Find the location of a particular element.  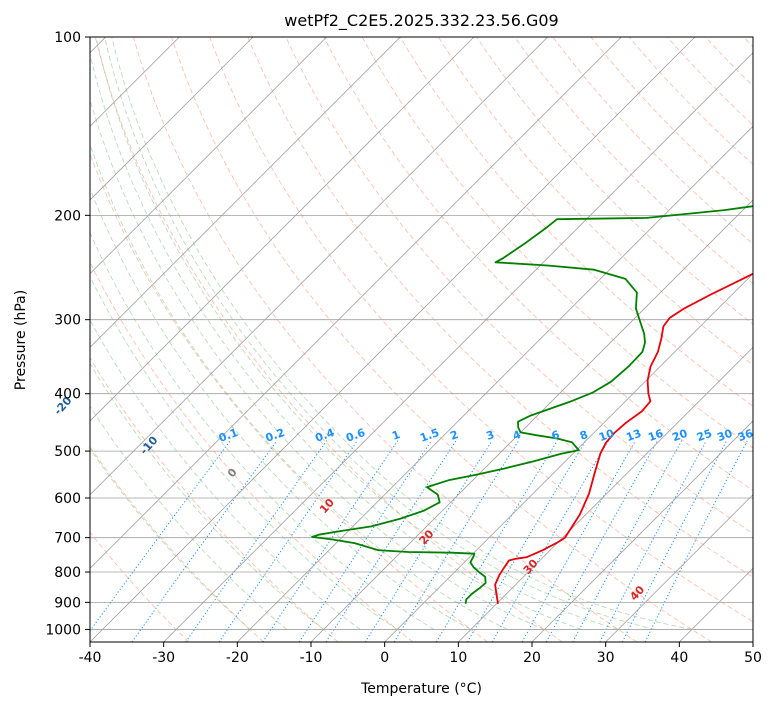

moist-adiabat-line is located at coordinates (207, 496).